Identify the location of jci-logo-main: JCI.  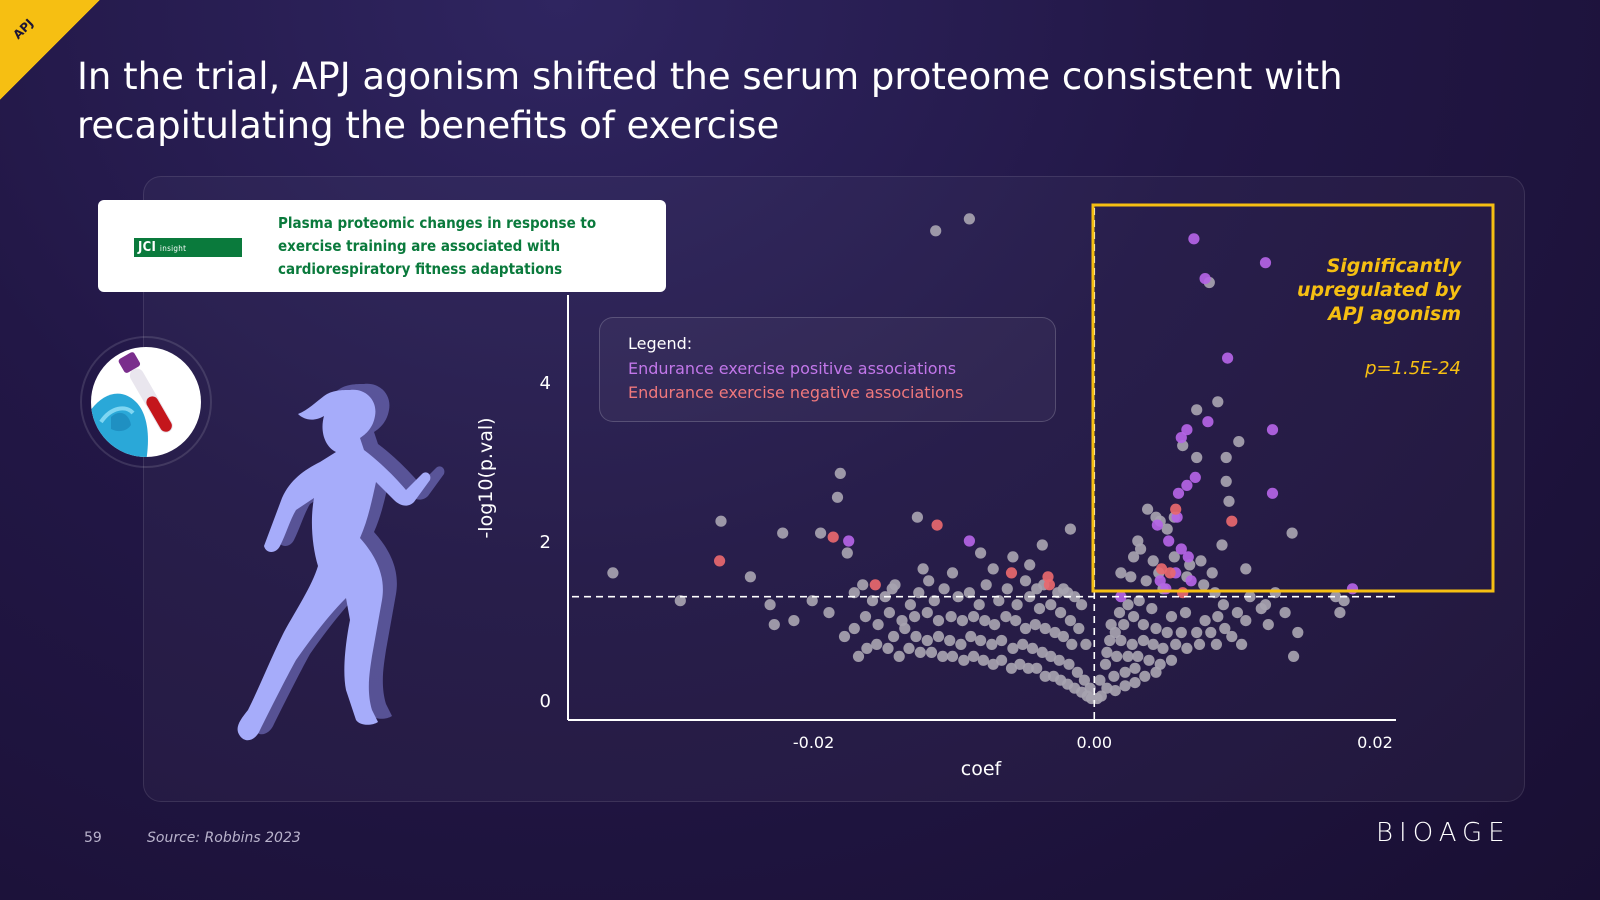
(147, 247).